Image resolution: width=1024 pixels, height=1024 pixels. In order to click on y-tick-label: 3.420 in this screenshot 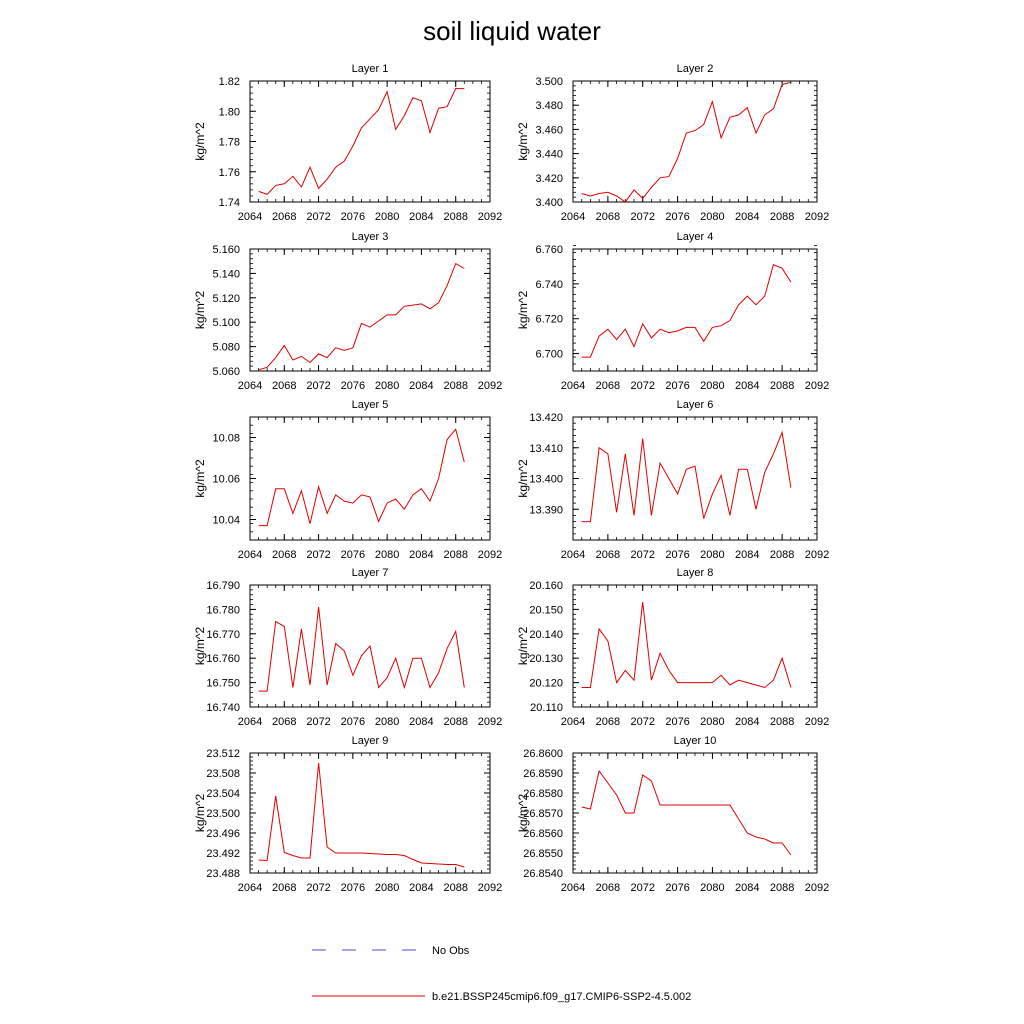, I will do `click(549, 179)`.